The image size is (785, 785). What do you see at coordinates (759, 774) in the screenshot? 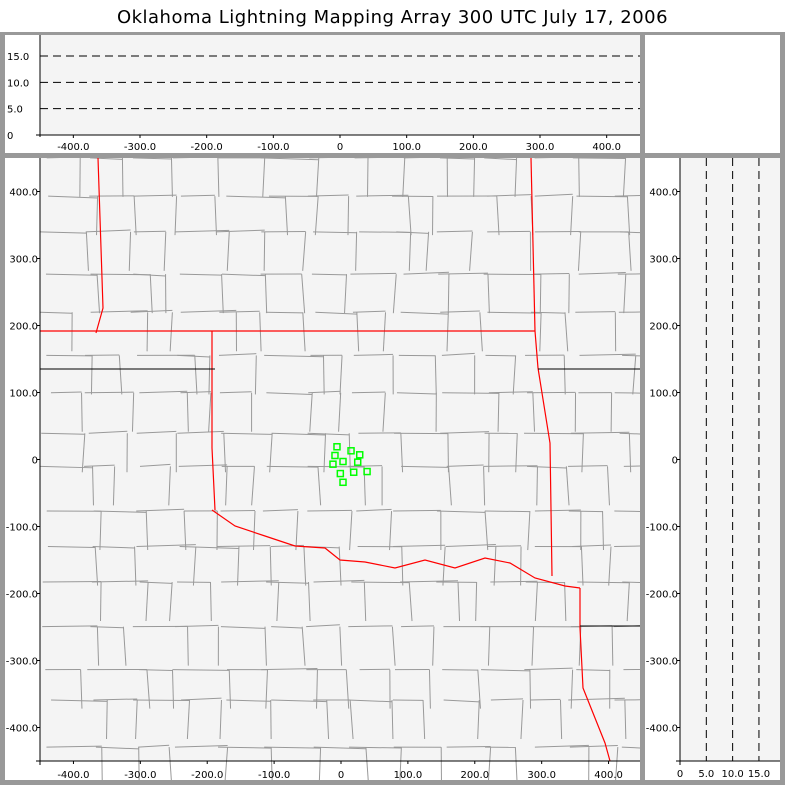
I see `x-tick-label: 15.0` at bounding box center [759, 774].